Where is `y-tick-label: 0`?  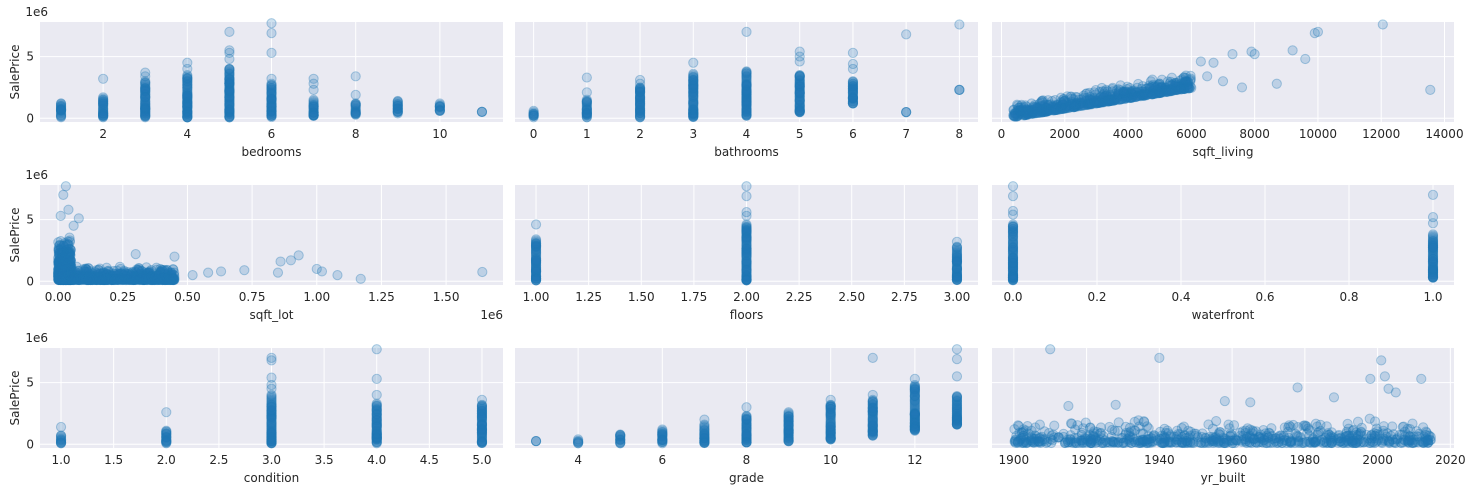 y-tick-label: 0 is located at coordinates (30, 281).